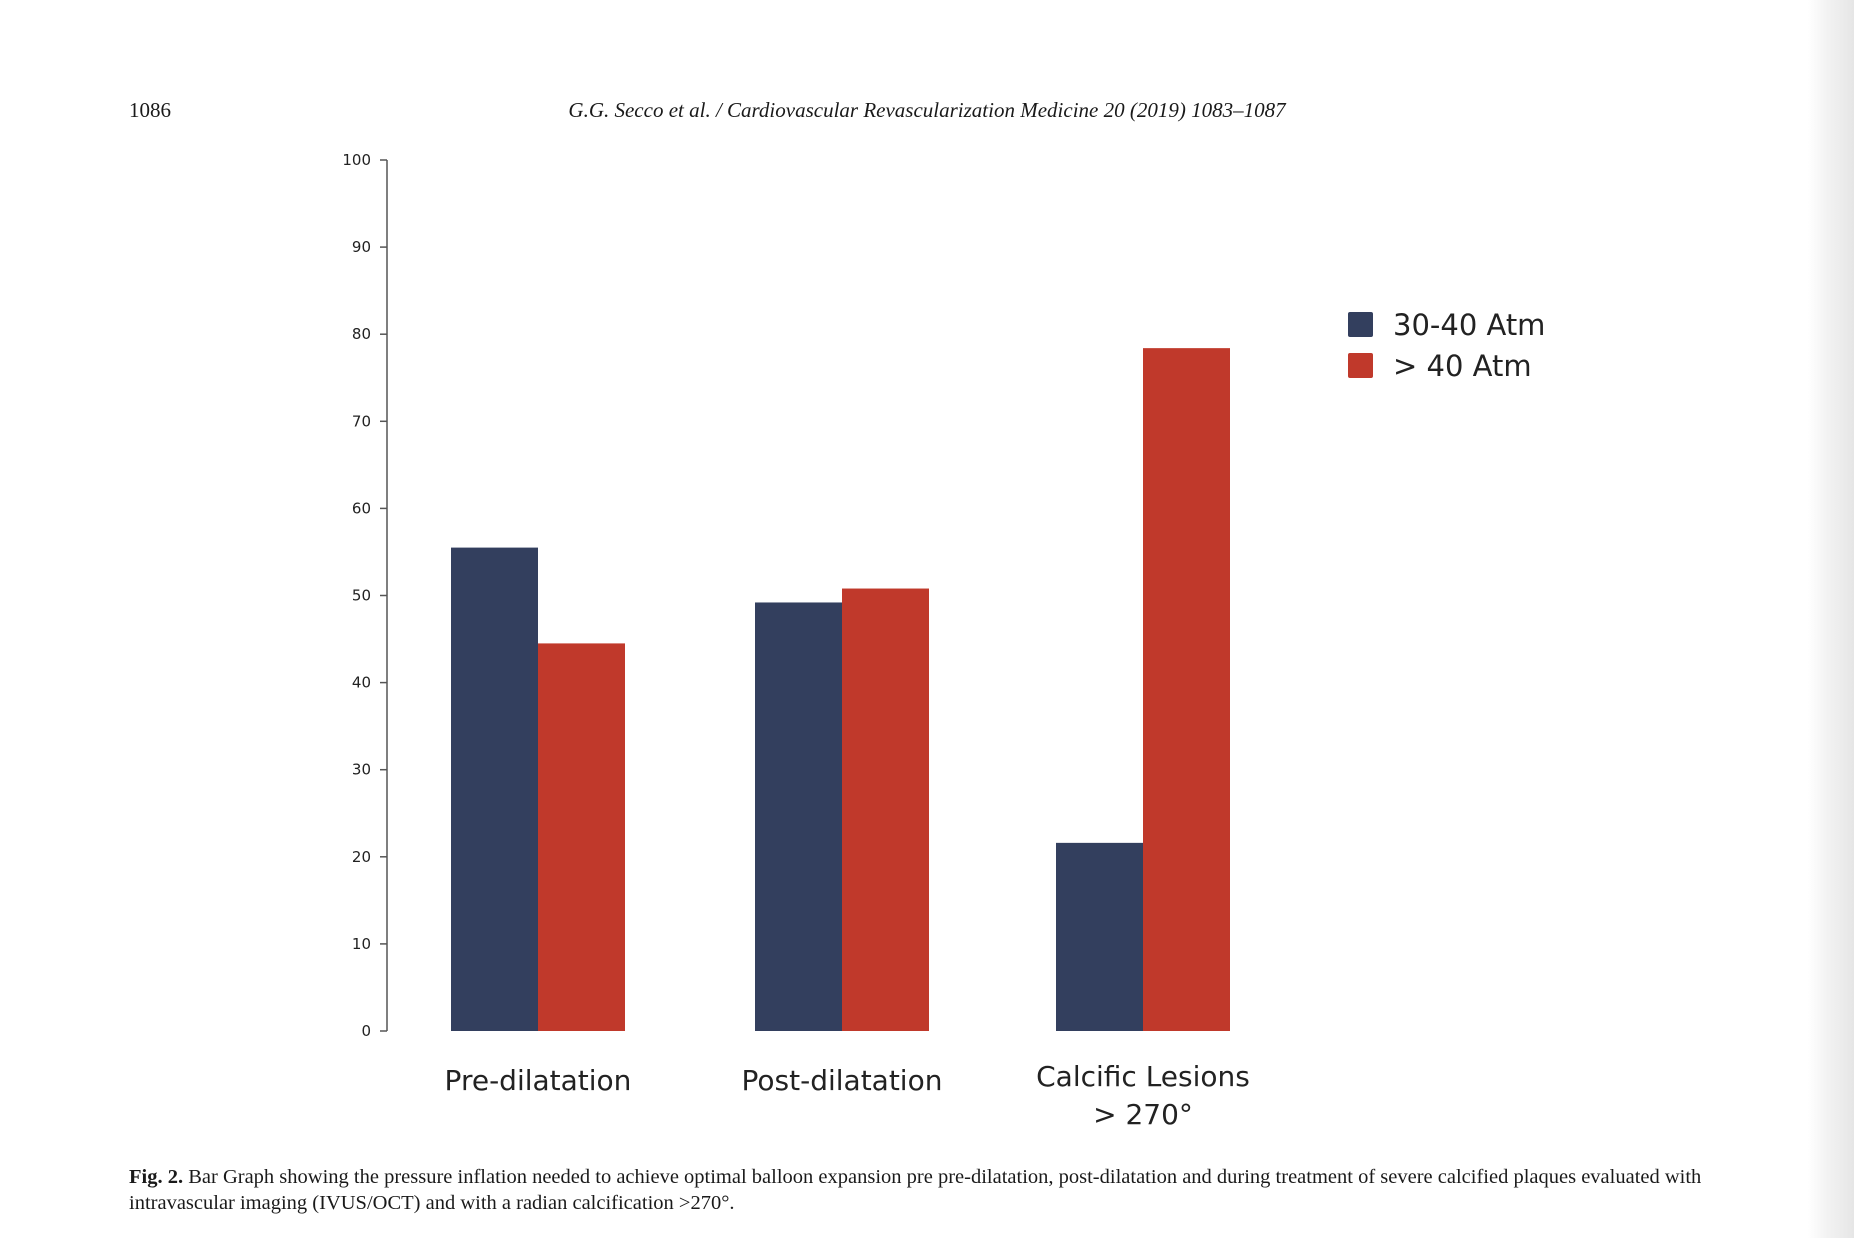 The height and width of the screenshot is (1238, 1854). What do you see at coordinates (361, 683) in the screenshot?
I see `y-tick-label: 40` at bounding box center [361, 683].